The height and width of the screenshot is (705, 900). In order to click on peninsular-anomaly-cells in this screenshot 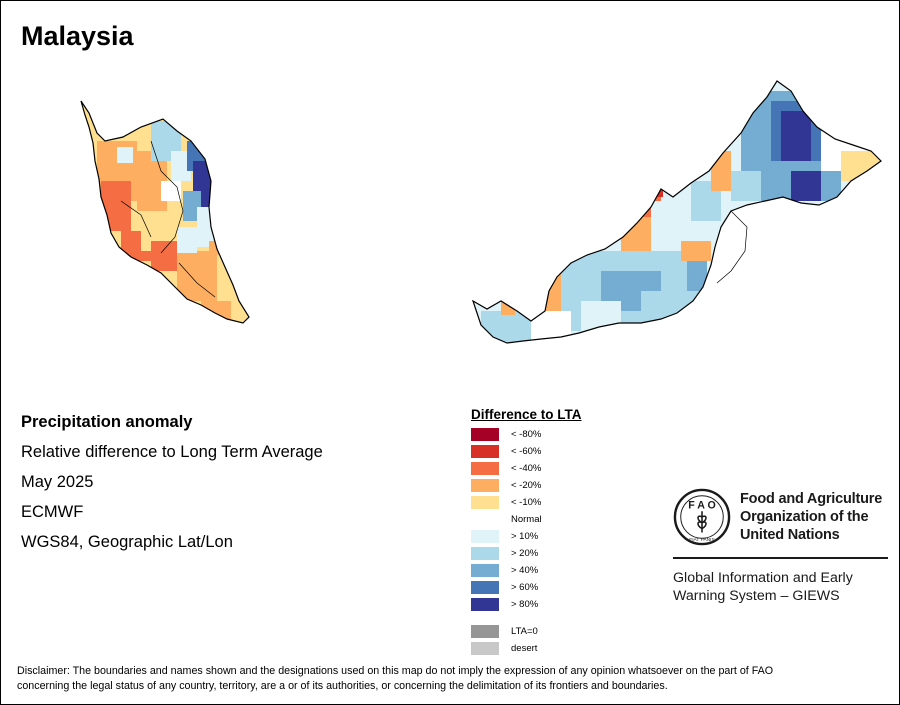, I will do `click(165, 212)`.